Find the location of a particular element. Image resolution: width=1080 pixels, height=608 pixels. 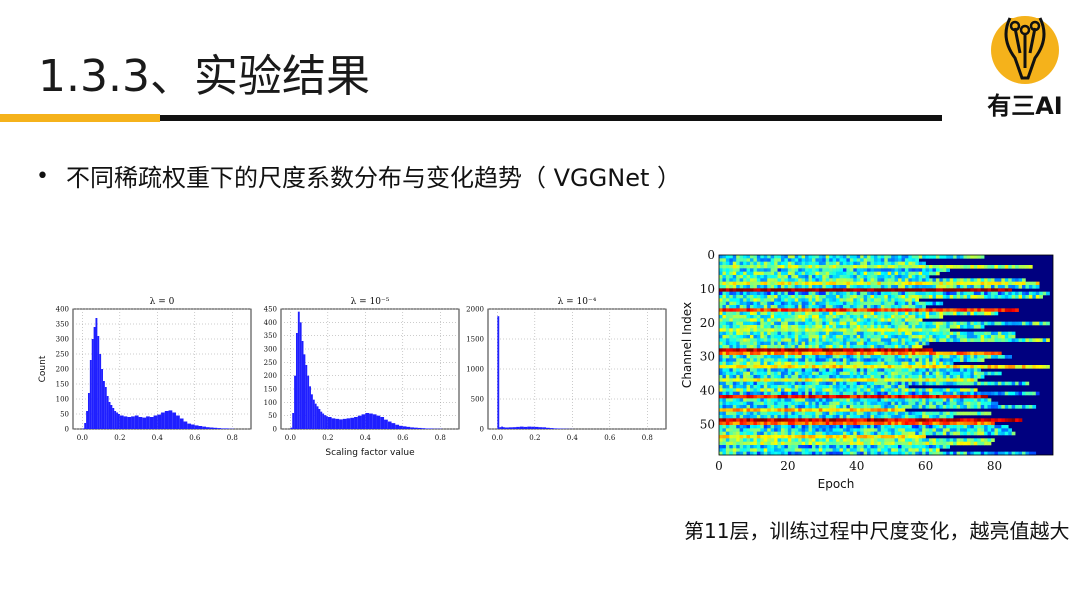

y-tick-label: 400 is located at coordinates (62, 310).